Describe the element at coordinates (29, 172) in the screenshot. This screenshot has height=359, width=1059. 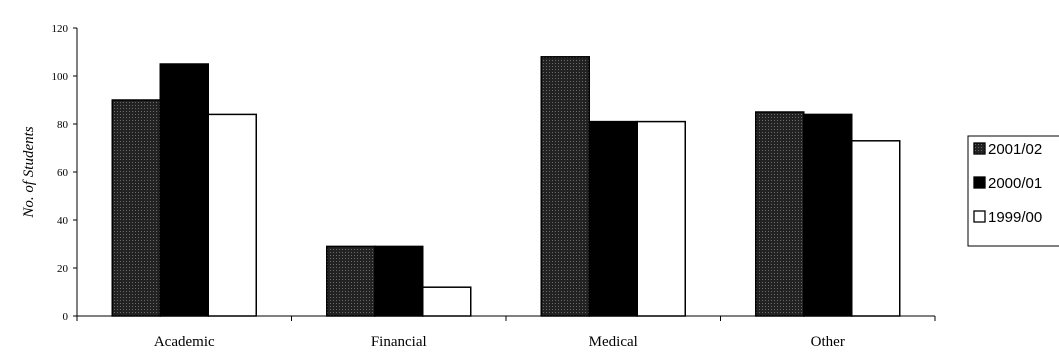
I see `y-axis-label: No. of Students` at that location.